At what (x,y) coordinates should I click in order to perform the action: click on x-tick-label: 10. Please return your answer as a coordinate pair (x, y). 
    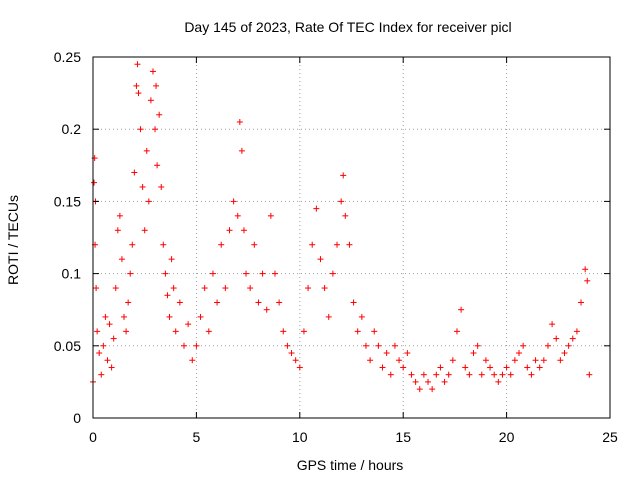
    Looking at the image, I should click on (300, 437).